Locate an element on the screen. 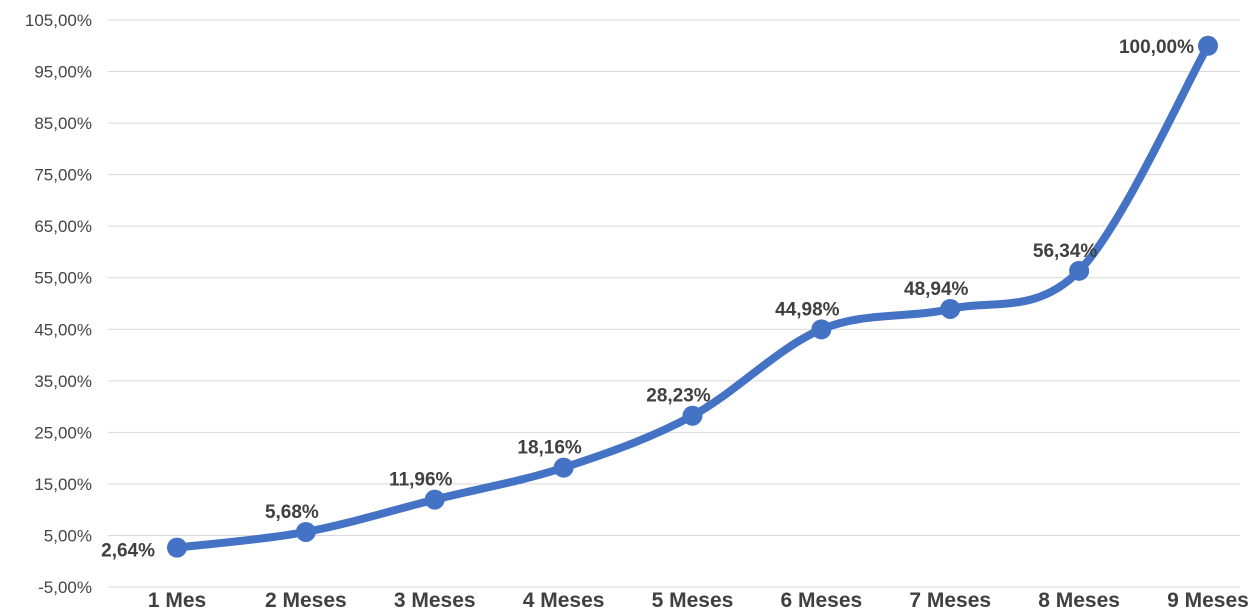 Image resolution: width=1256 pixels, height=612 pixels. data-label: 28,23% is located at coordinates (678, 396).